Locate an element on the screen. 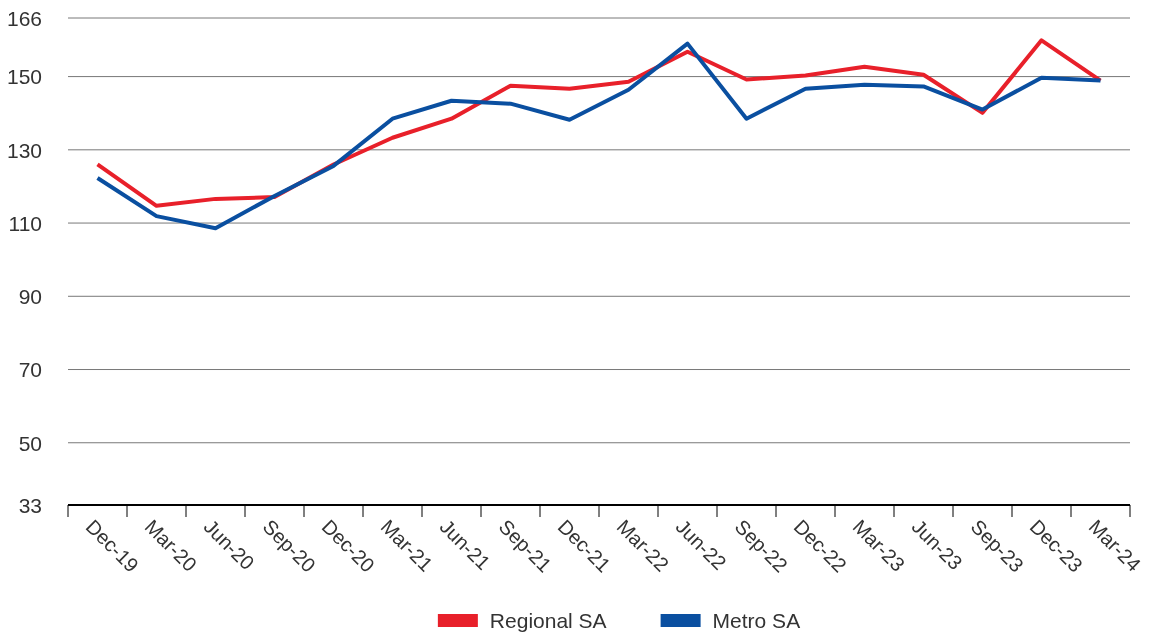 This screenshot has width=1168, height=638. legend-label: Regional SA is located at coordinates (548, 621).